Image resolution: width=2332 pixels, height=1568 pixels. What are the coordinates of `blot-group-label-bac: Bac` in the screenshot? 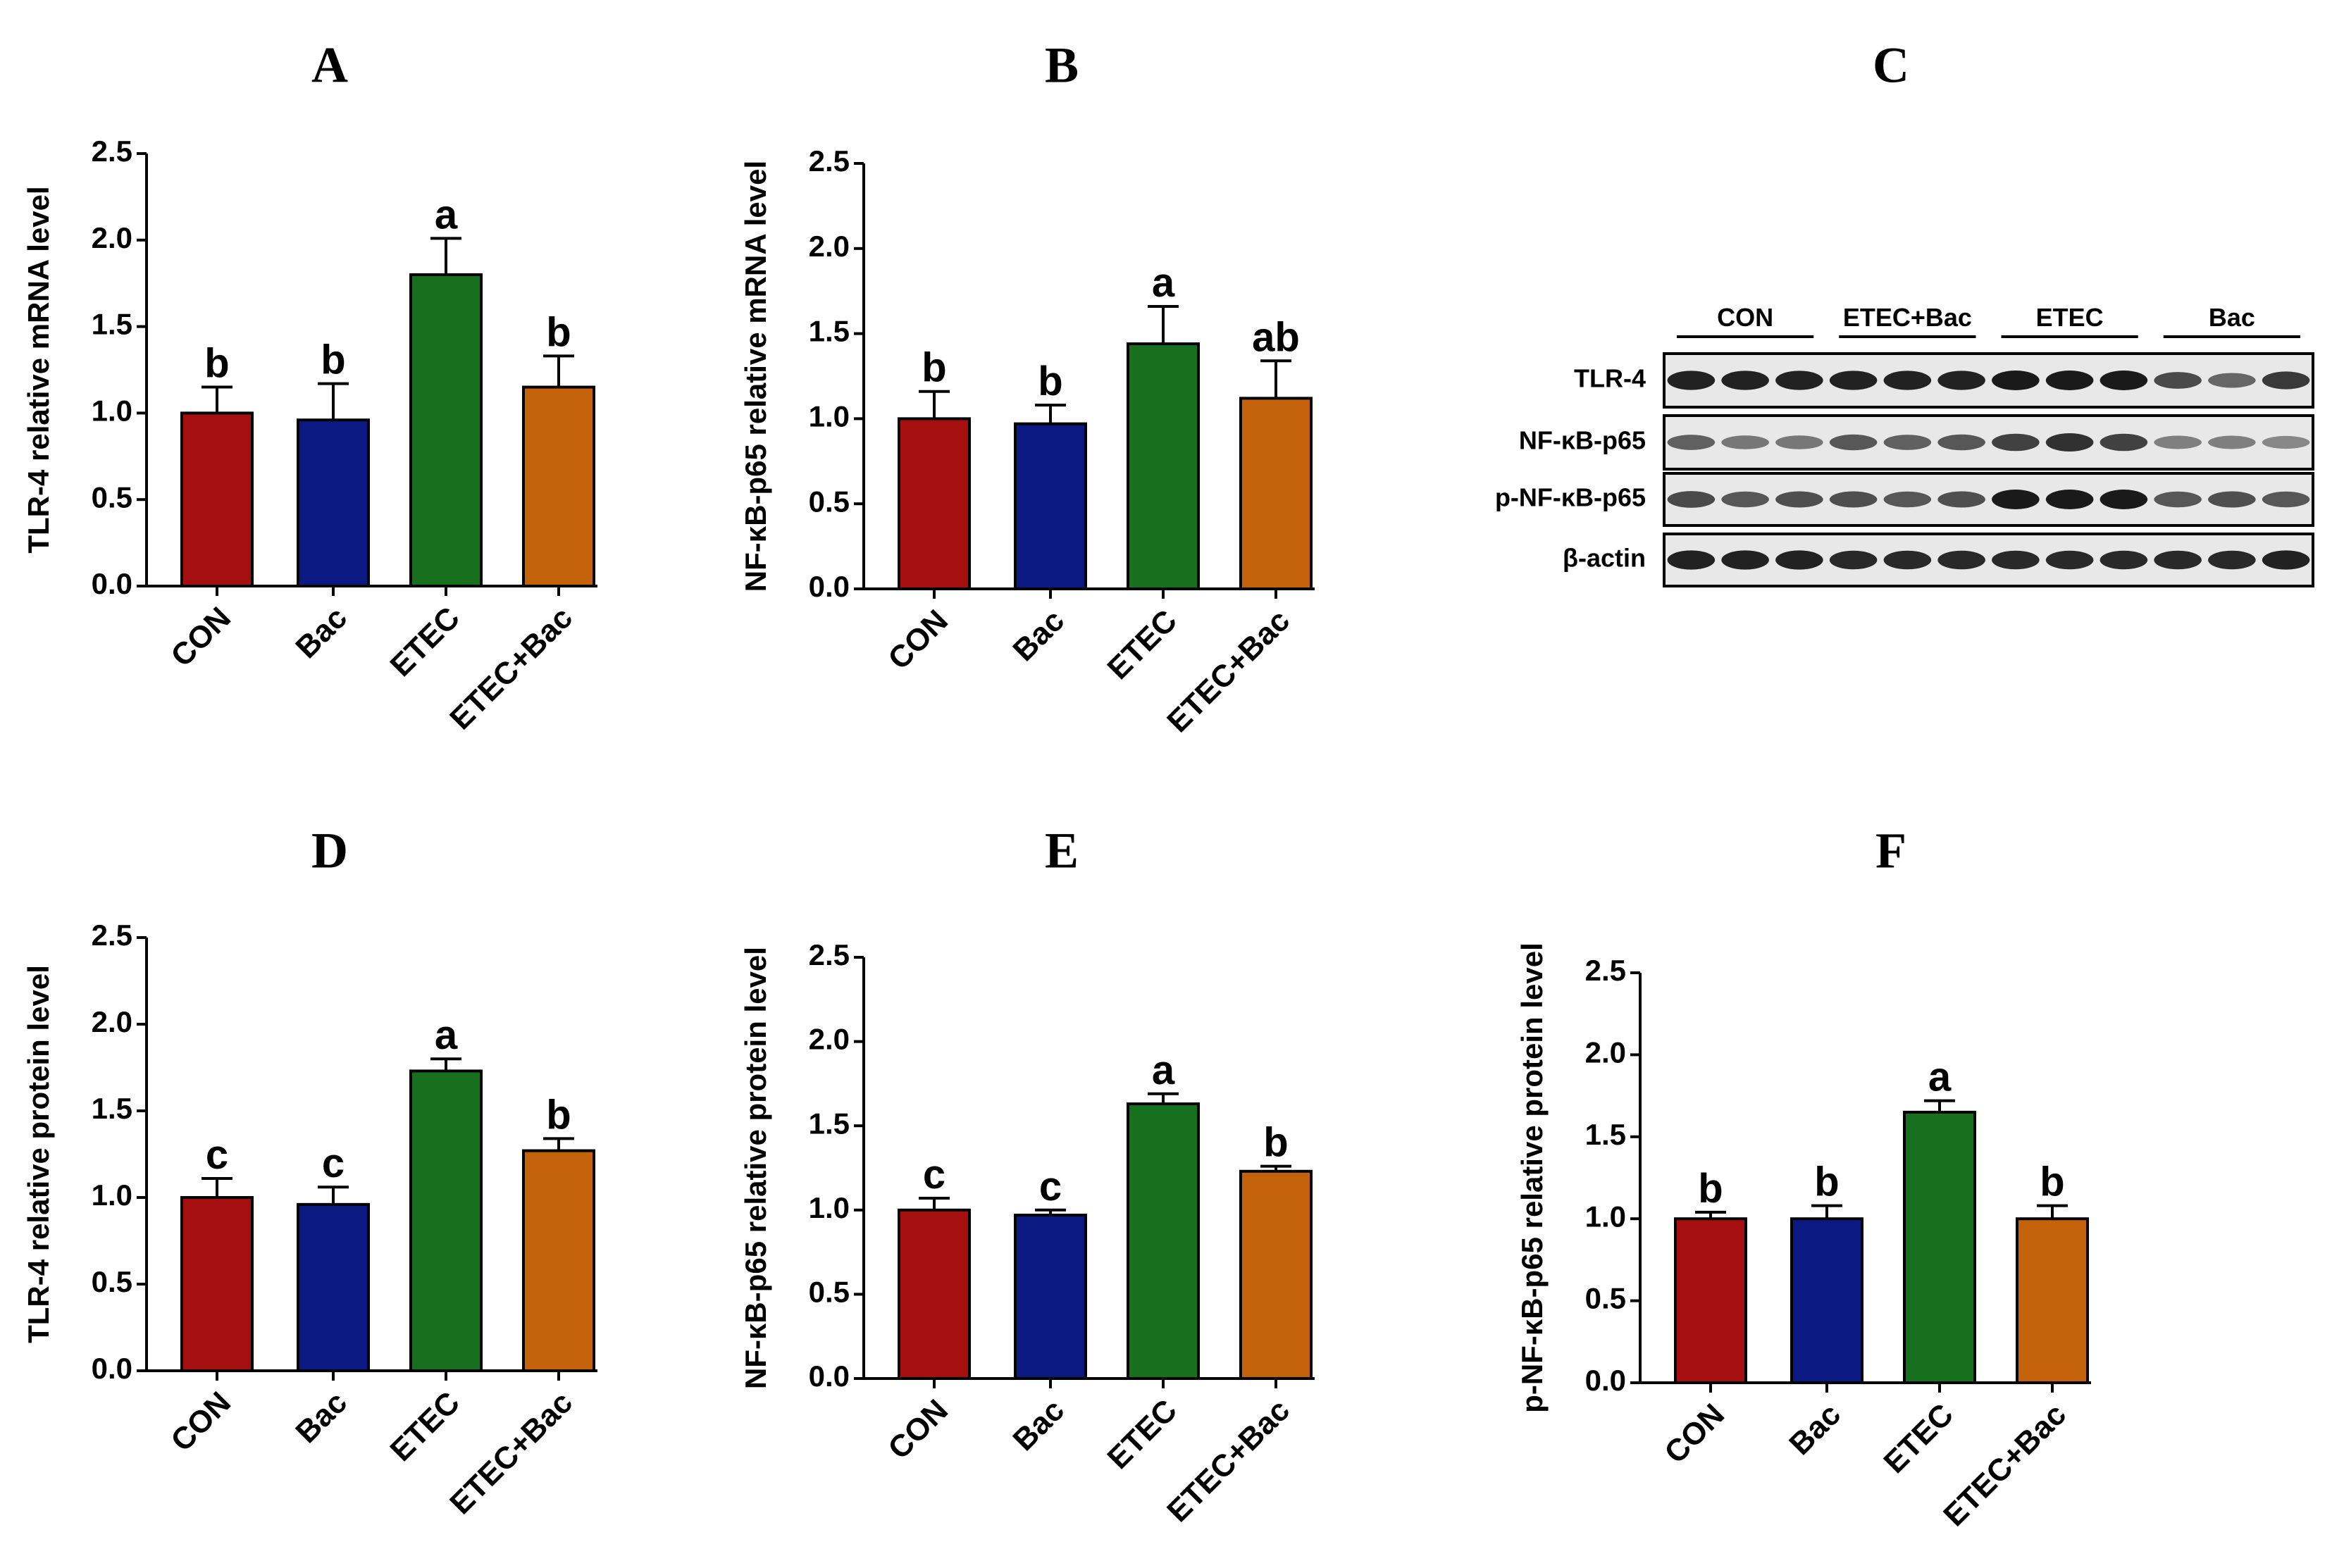 It's located at (2232, 317).